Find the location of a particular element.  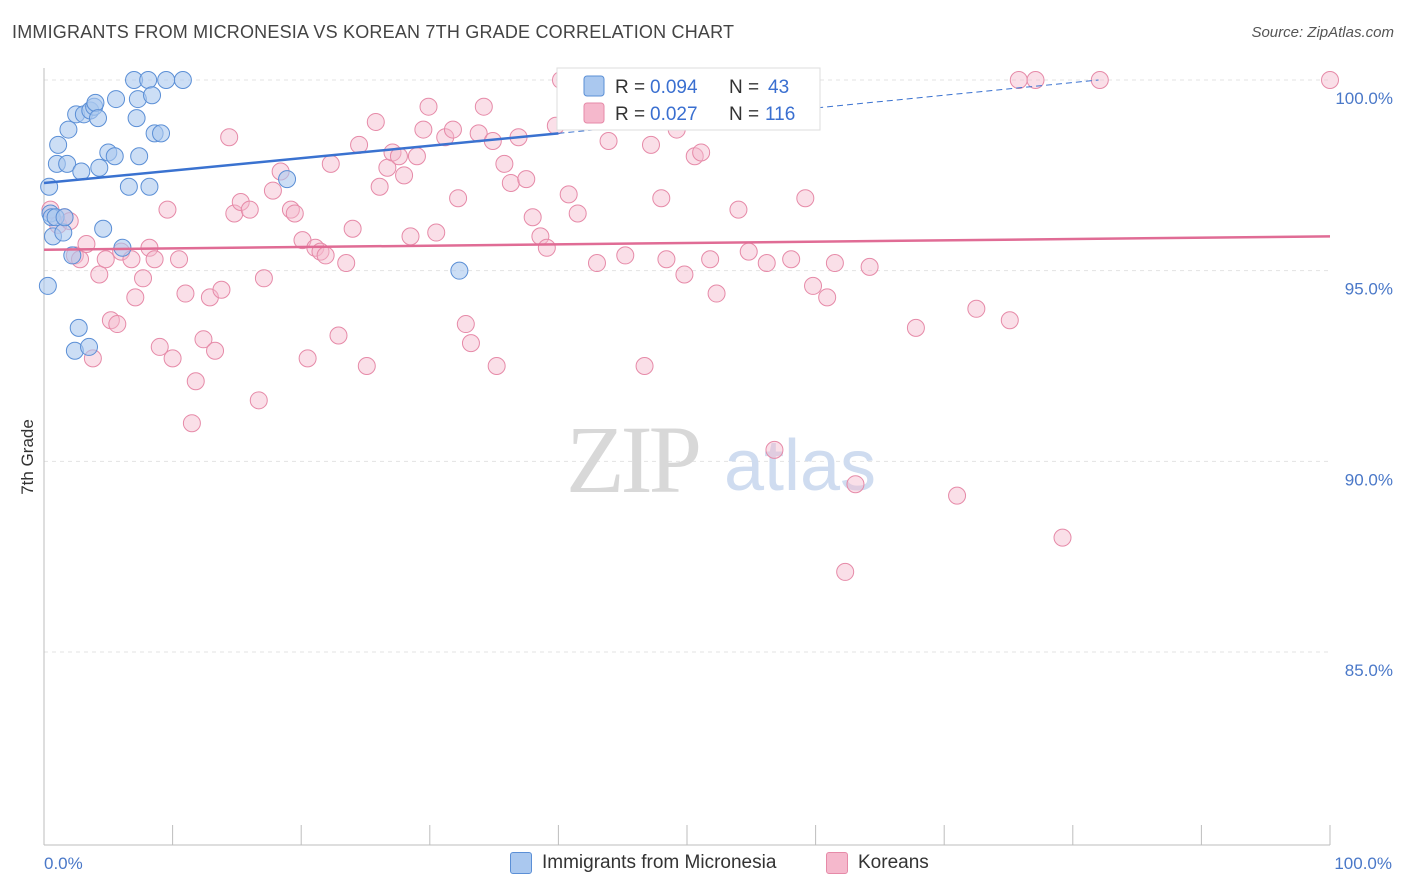

watermark-atlas: atlas is located at coordinates (800, 466).